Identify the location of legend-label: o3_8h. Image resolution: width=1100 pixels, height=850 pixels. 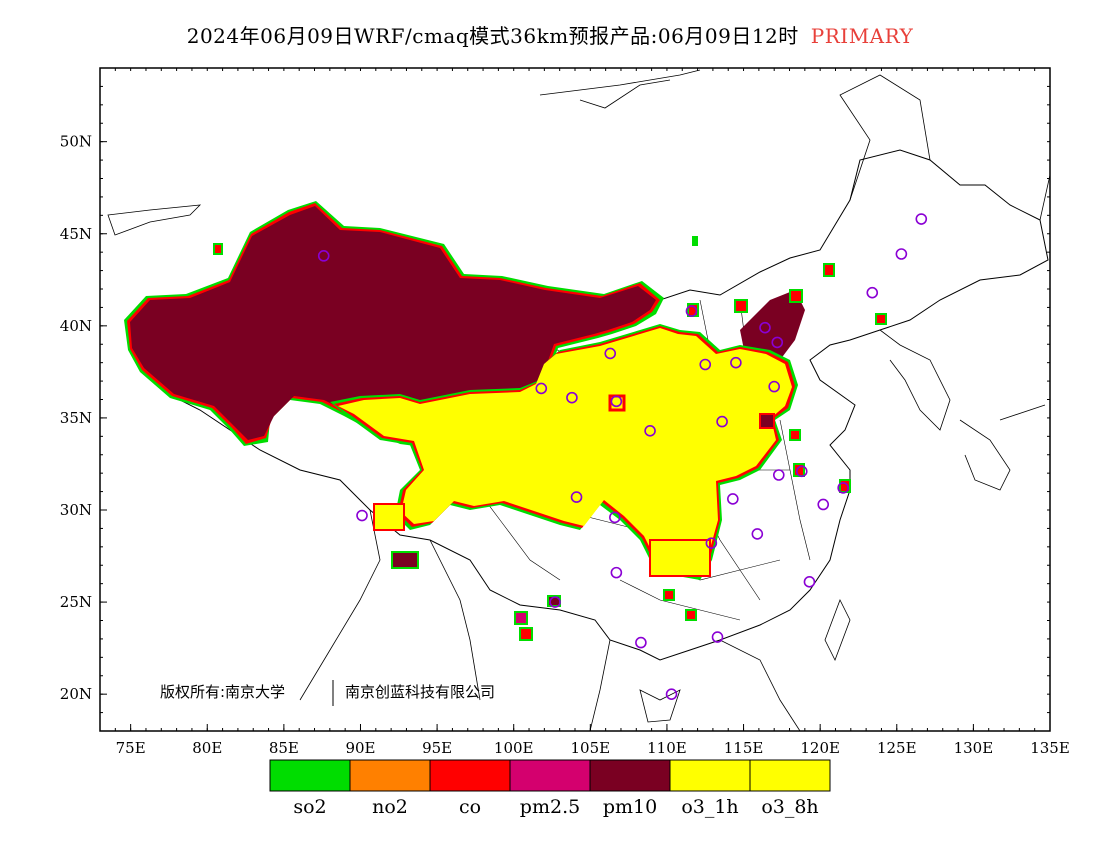
(789, 807).